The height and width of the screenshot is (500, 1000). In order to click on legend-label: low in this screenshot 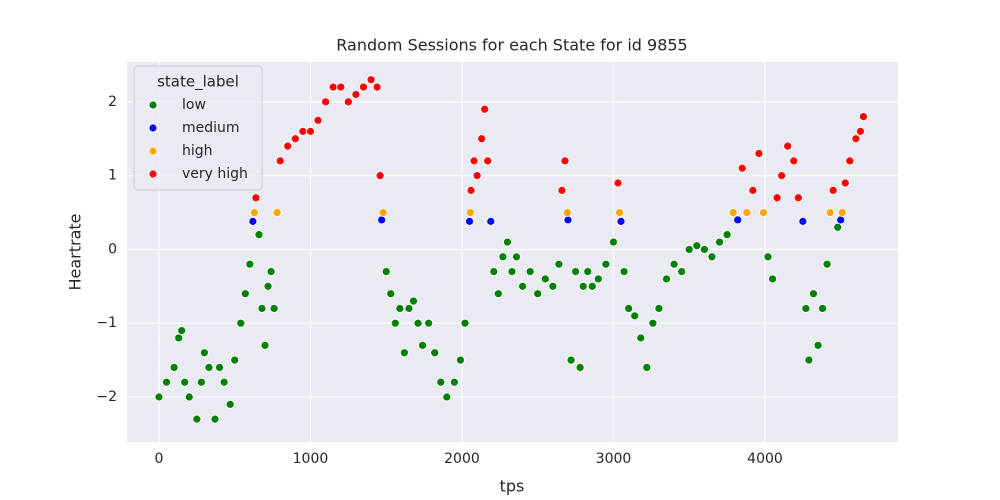, I will do `click(194, 105)`.